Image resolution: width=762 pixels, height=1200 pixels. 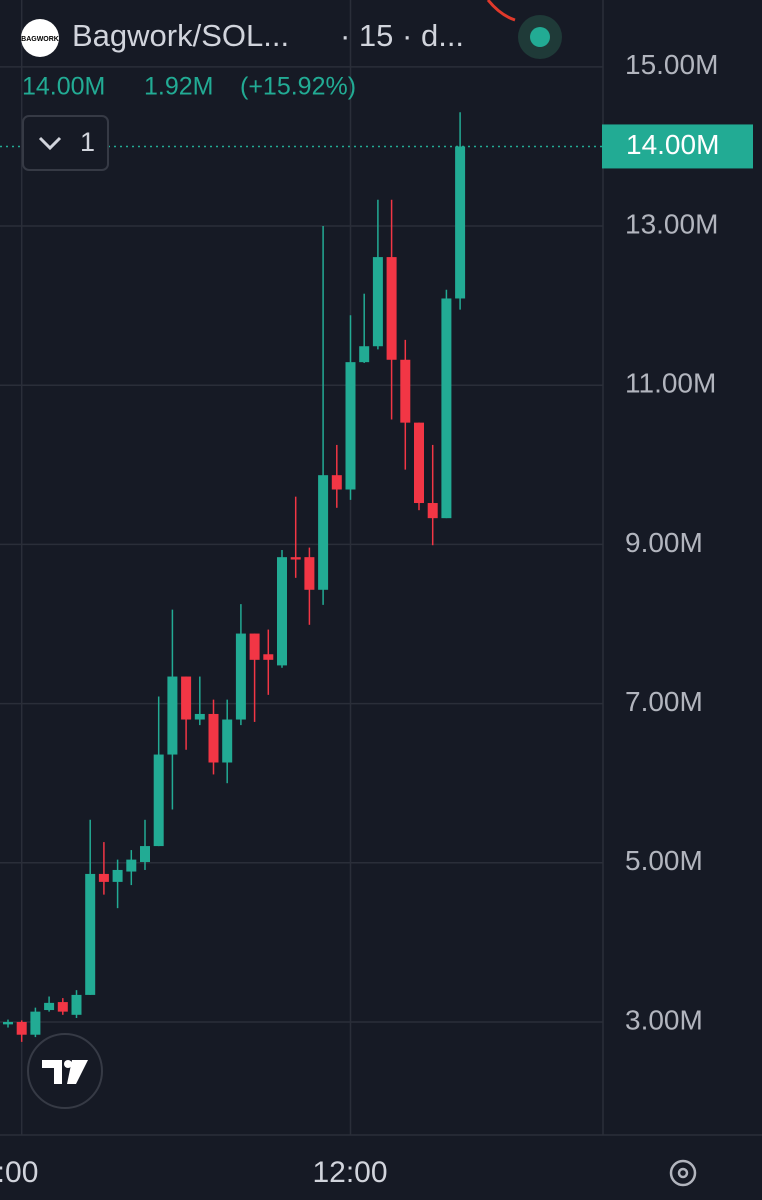 What do you see at coordinates (664, 701) in the screenshot?
I see `y-tick-label: 7.00M` at bounding box center [664, 701].